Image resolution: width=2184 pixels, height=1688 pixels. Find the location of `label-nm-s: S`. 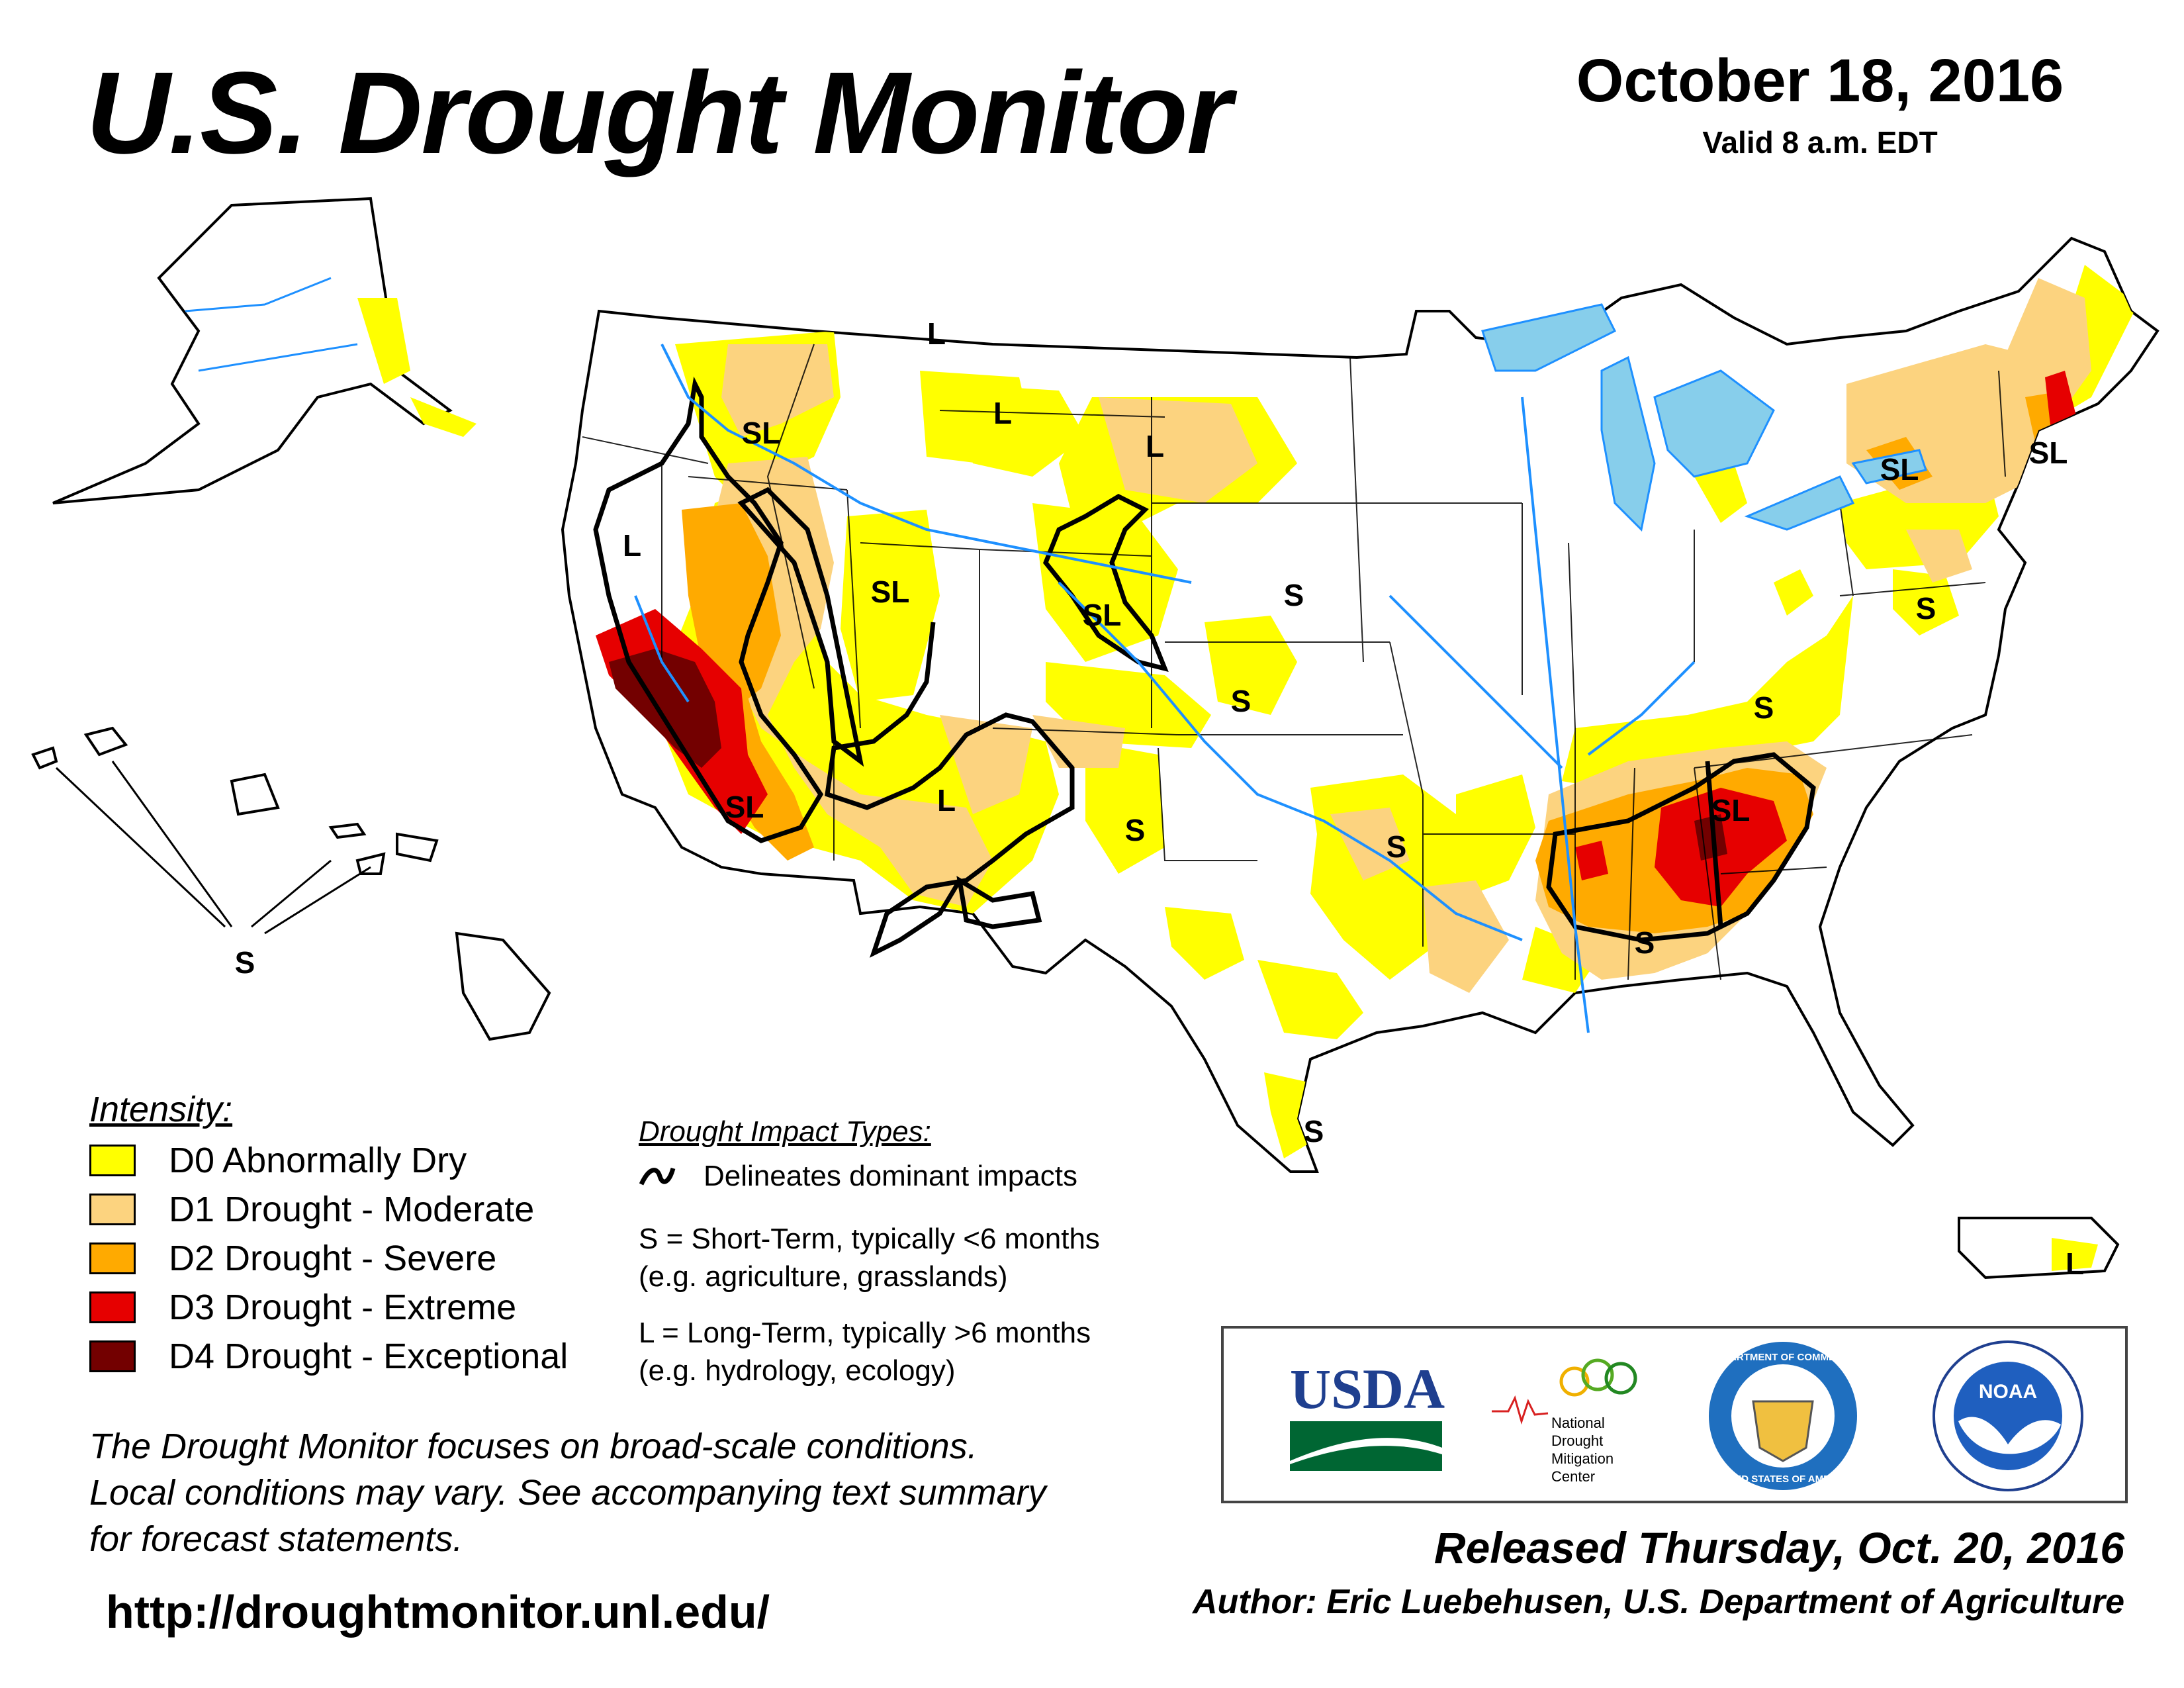

label-nm-s: S is located at coordinates (1135, 830).